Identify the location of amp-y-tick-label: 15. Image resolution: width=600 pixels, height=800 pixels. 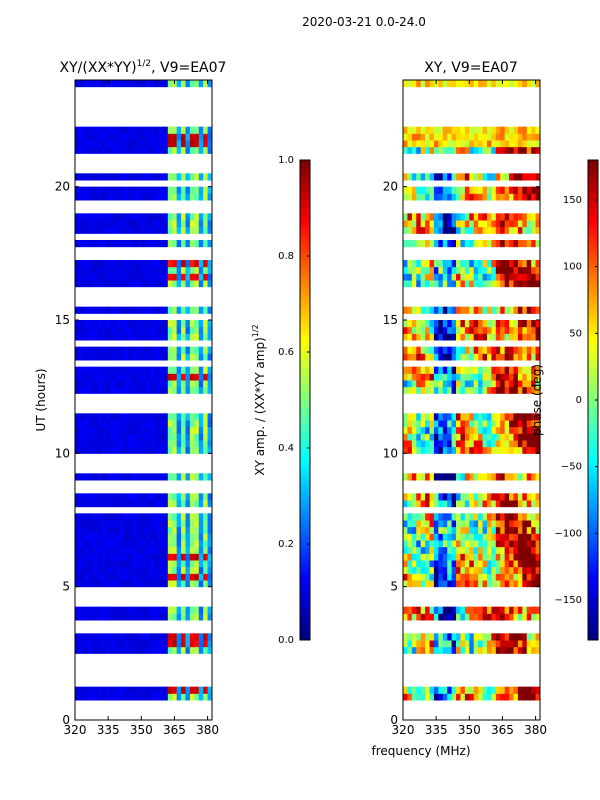
(62, 320).